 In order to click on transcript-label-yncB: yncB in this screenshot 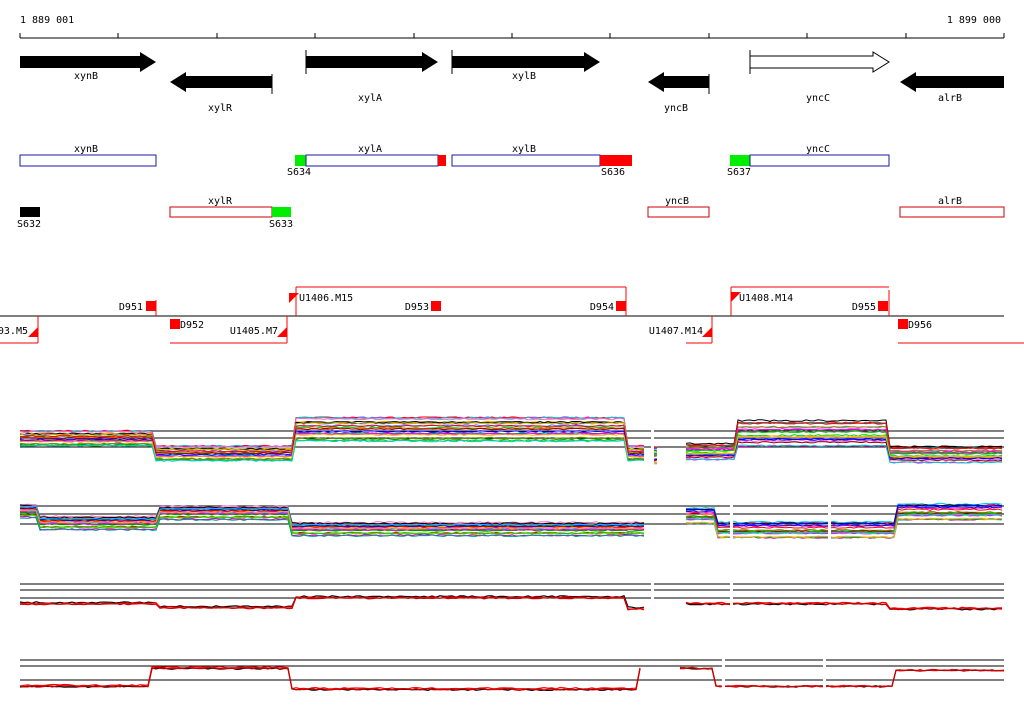, I will do `click(677, 201)`.